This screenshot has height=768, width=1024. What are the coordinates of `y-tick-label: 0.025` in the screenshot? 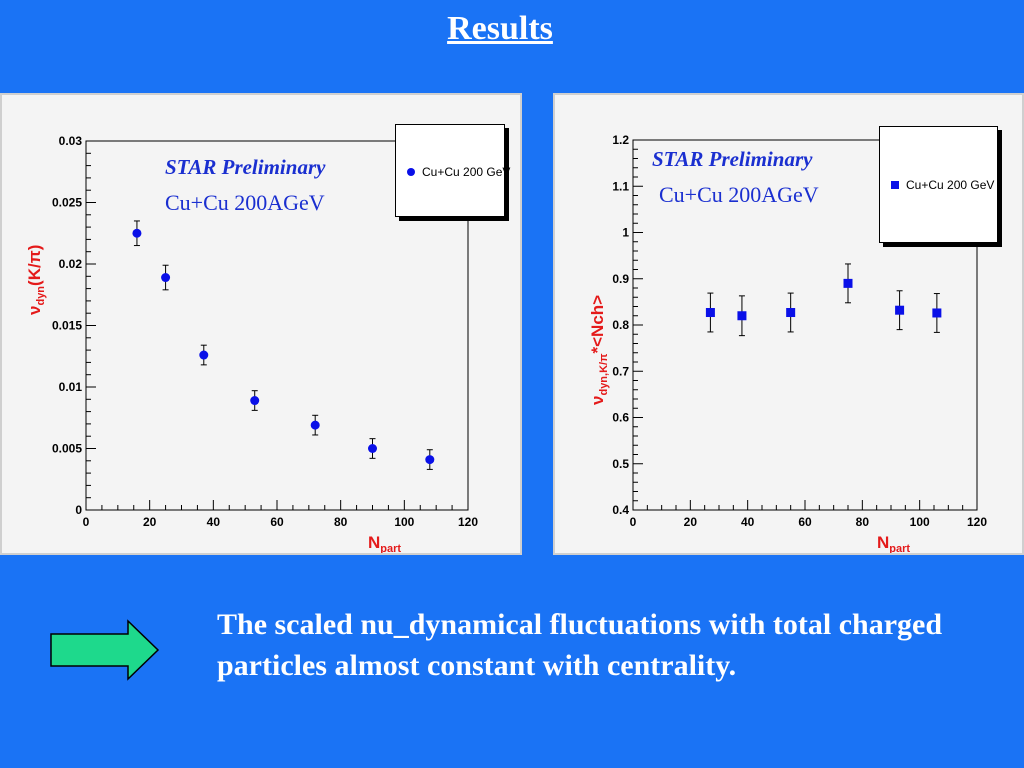 It's located at (67, 203).